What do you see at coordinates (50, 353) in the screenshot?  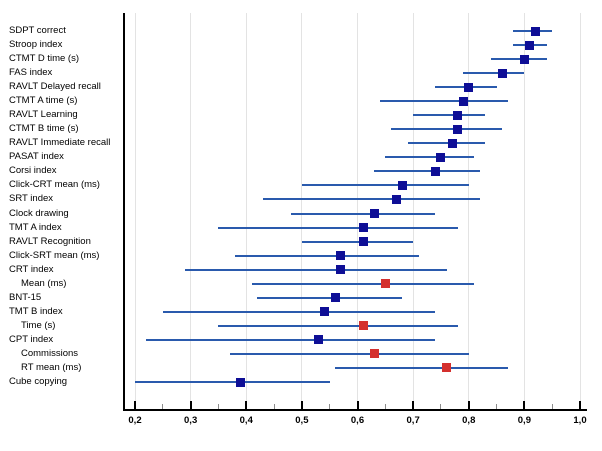 I see `row-label: Commissions` at bounding box center [50, 353].